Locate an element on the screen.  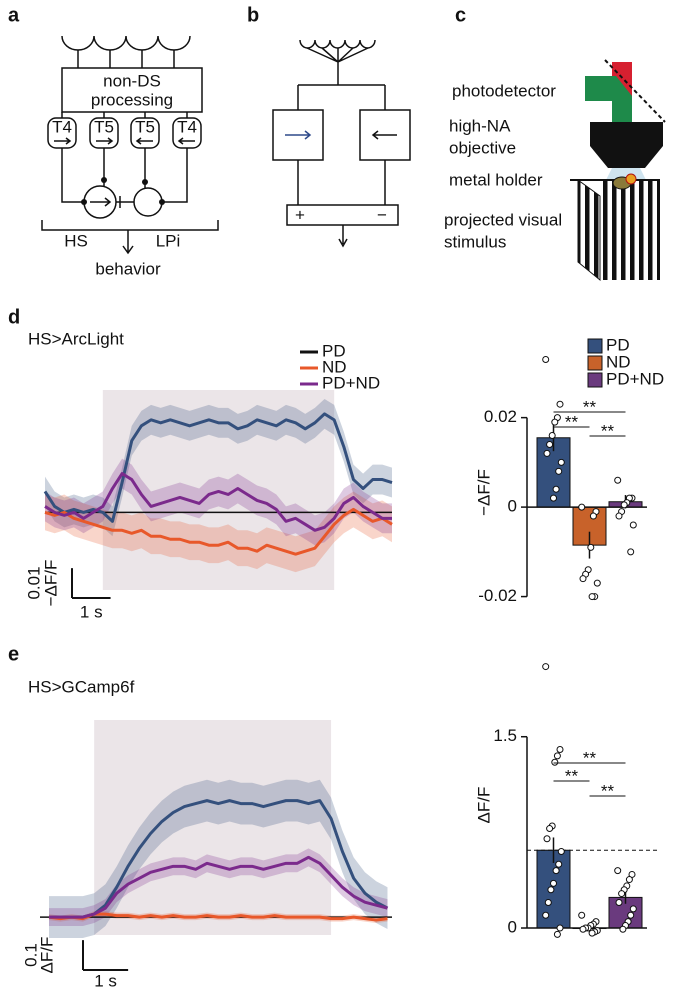
x-scalebar-label: 1 s is located at coordinates (91, 611).